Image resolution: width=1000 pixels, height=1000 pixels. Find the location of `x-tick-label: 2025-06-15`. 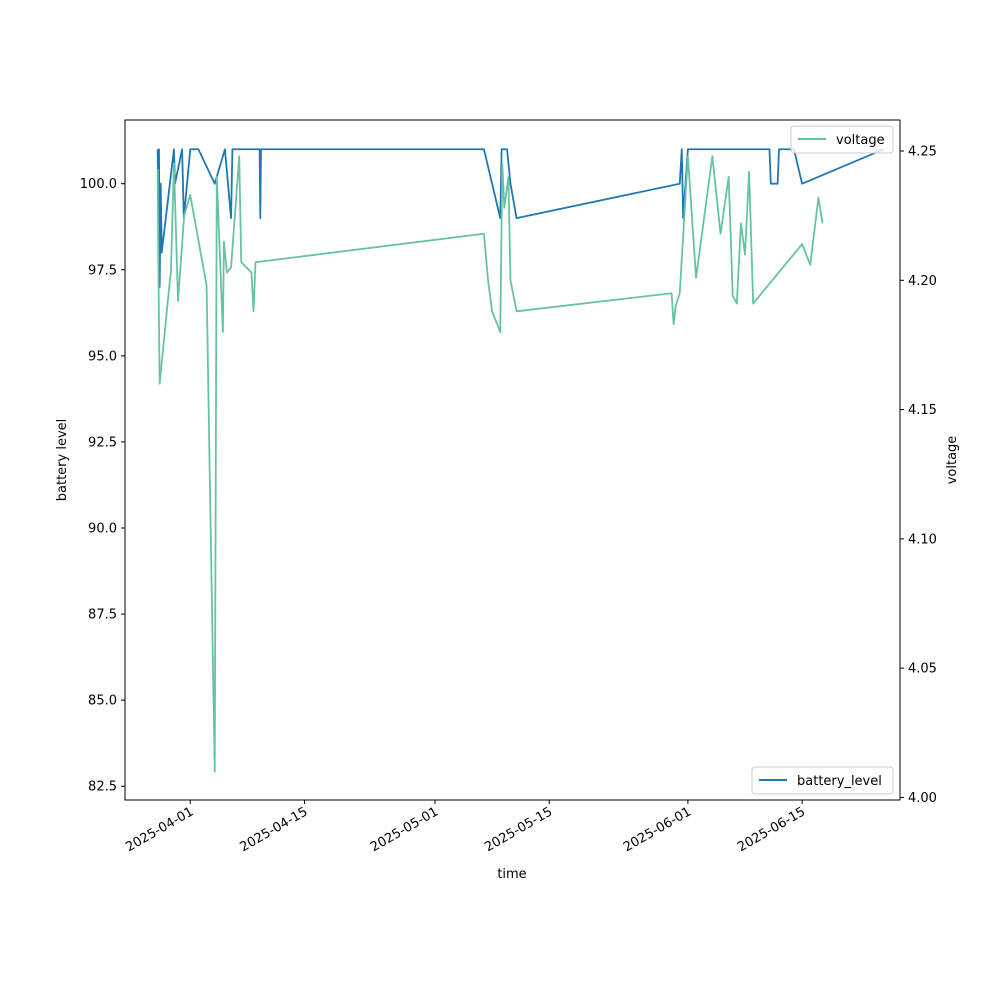

x-tick-label: 2025-06-15 is located at coordinates (771, 829).